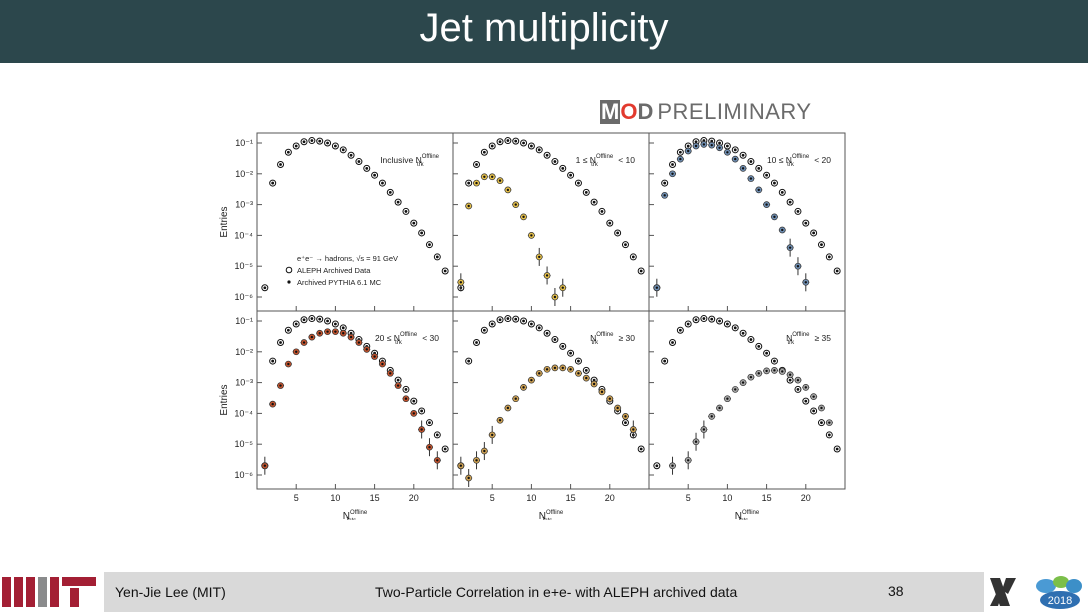 Image resolution: width=1088 pixels, height=612 pixels. I want to click on panel-label-post: ≥ 35, so click(821, 338).